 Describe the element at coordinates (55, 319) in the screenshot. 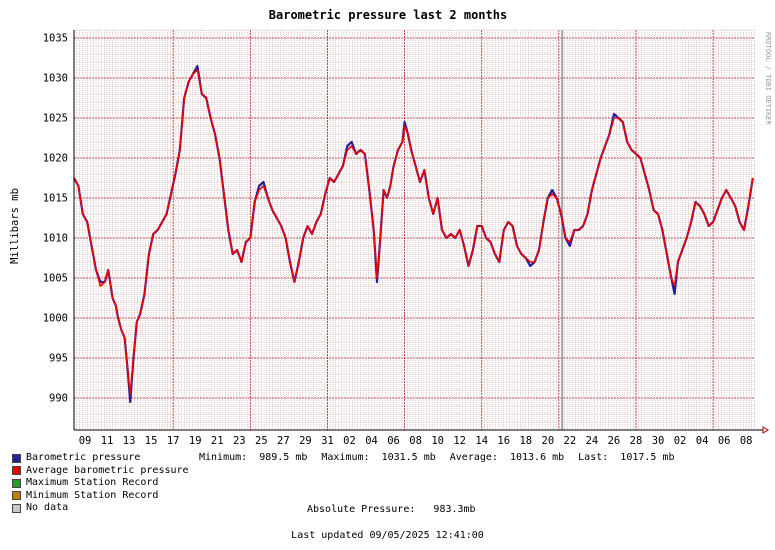

I see `y-tick-label: 1000` at that location.